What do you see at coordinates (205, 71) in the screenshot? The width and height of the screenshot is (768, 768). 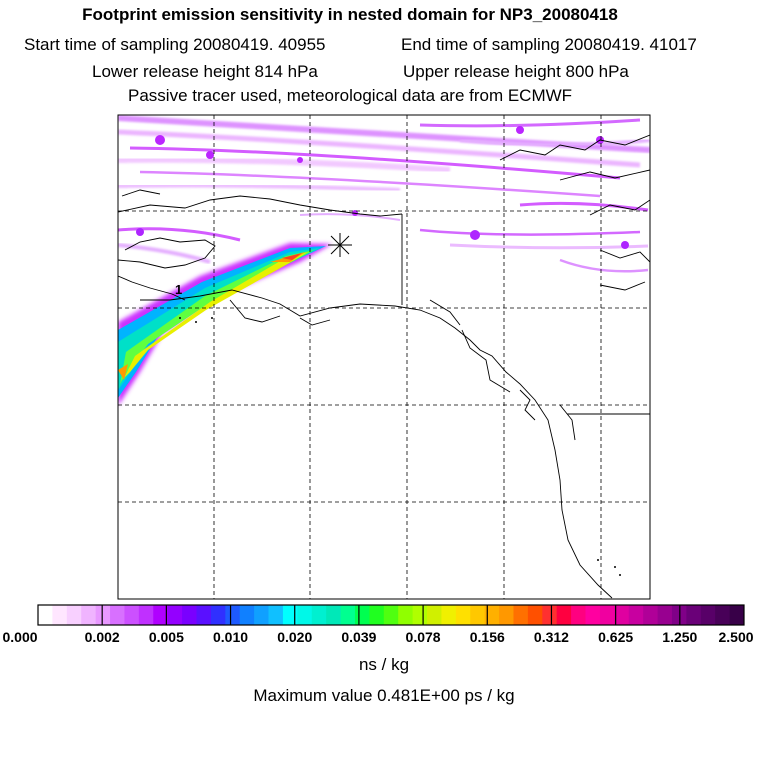 I see `lower-height-label: Lower release height 814 hPa` at bounding box center [205, 71].